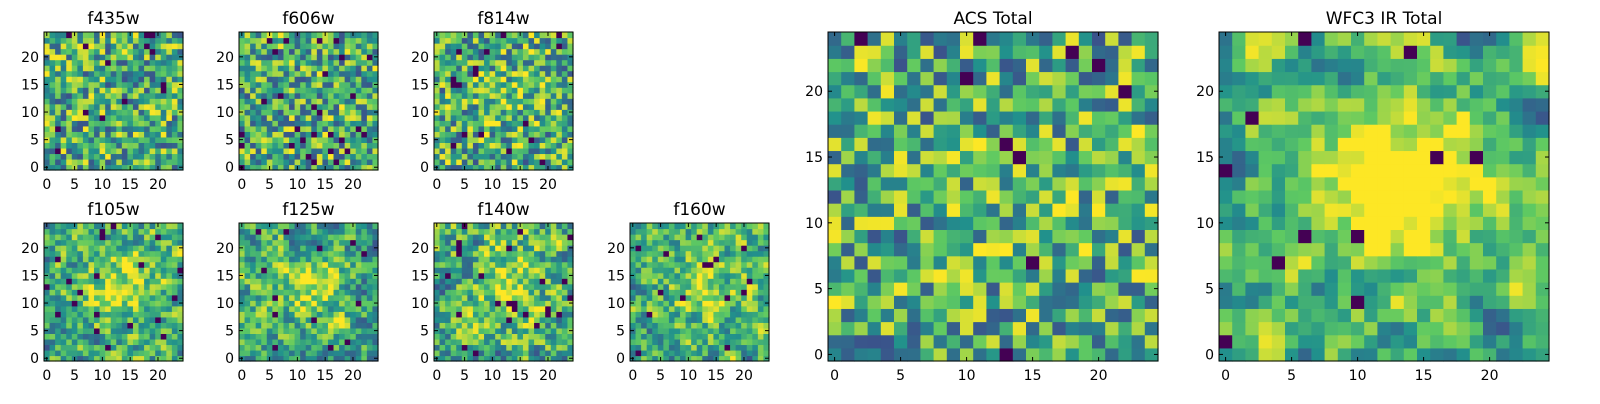  I want to click on y-tick-label: 10, so click(225, 113).